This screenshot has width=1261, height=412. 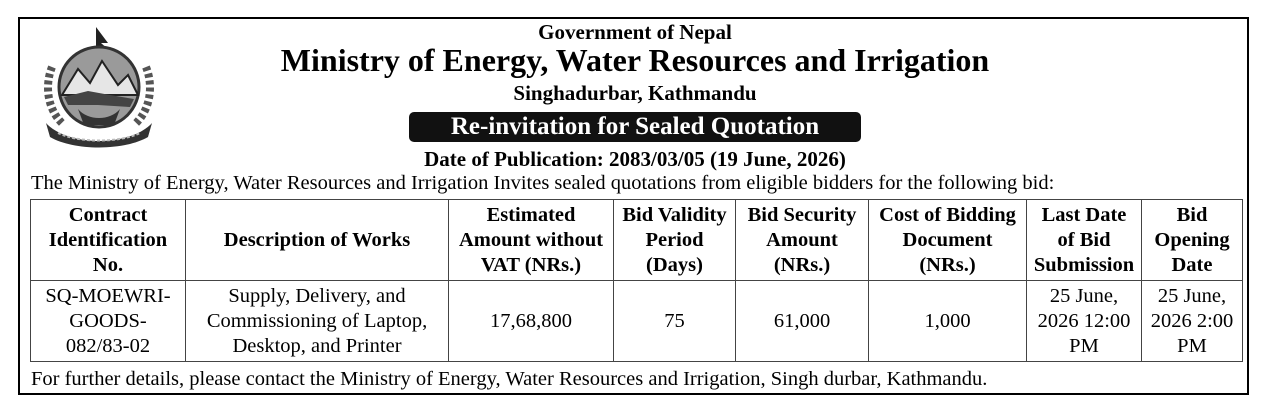 What do you see at coordinates (674, 321) in the screenshot?
I see `validity-period-cell: 75` at bounding box center [674, 321].